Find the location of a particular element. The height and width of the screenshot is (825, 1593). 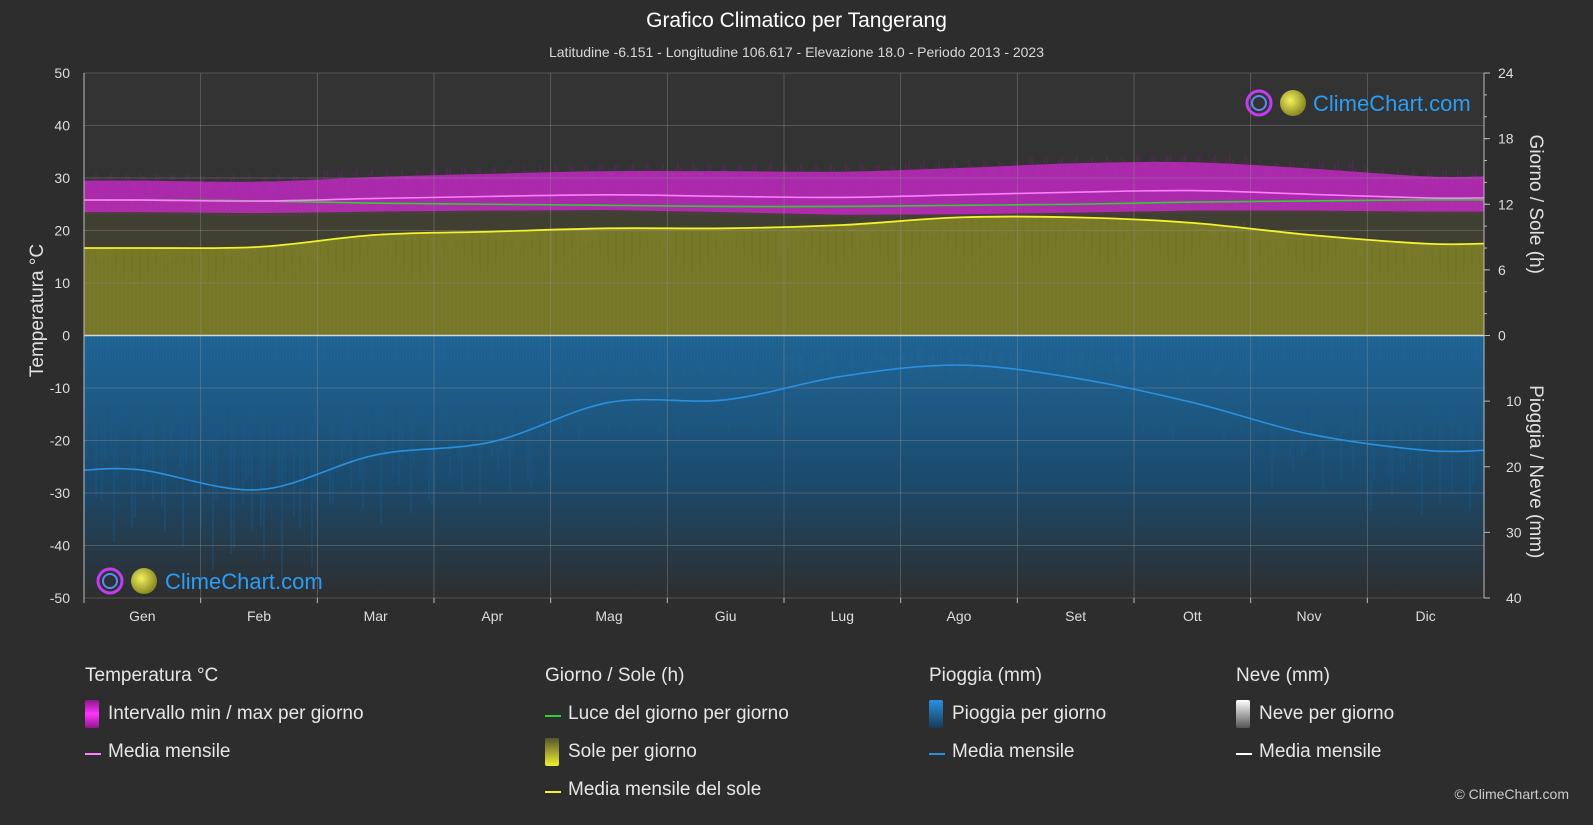

left-tick-label: 0 is located at coordinates (66, 336).